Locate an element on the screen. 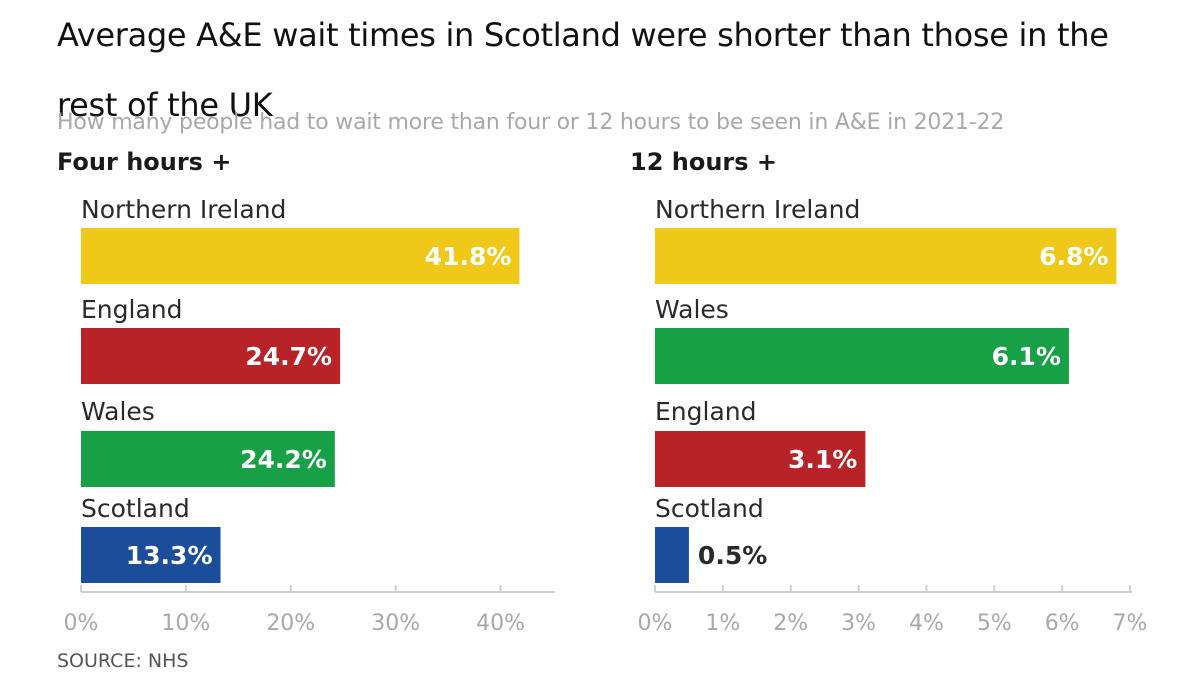 The height and width of the screenshot is (675, 1200). x-tick-label: 1% is located at coordinates (722, 623).